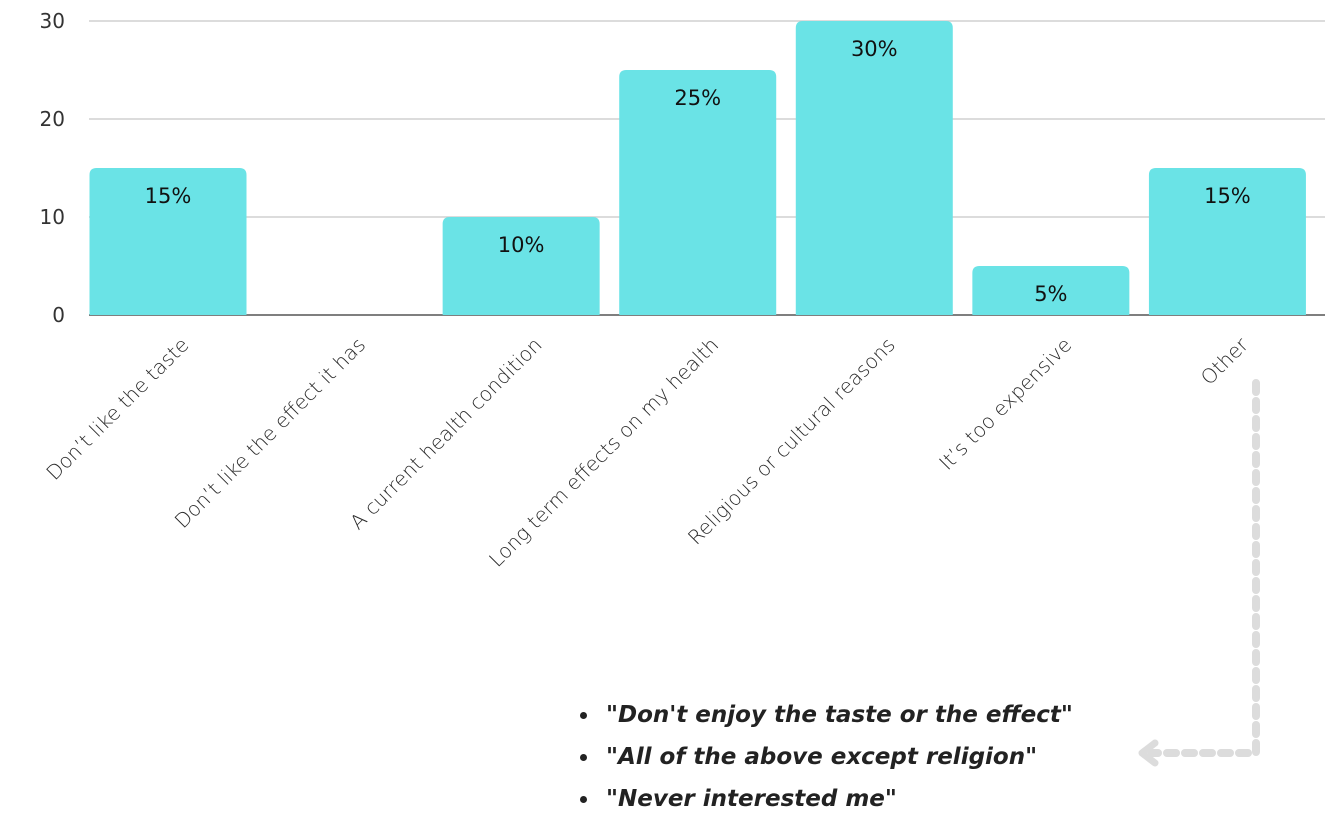 The height and width of the screenshot is (822, 1332). I want to click on quote-item: "Don't enjoy the taste or the effect", so click(826, 717).